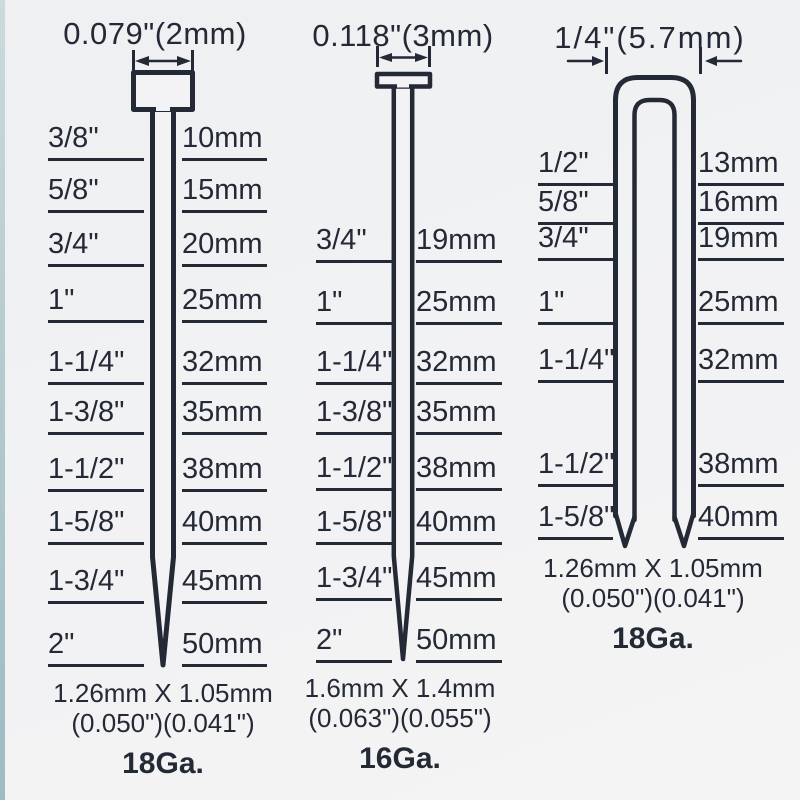 This screenshot has width=800, height=800. Describe the element at coordinates (575, 163) in the screenshot. I see `length-imperial: 1/2"` at that location.